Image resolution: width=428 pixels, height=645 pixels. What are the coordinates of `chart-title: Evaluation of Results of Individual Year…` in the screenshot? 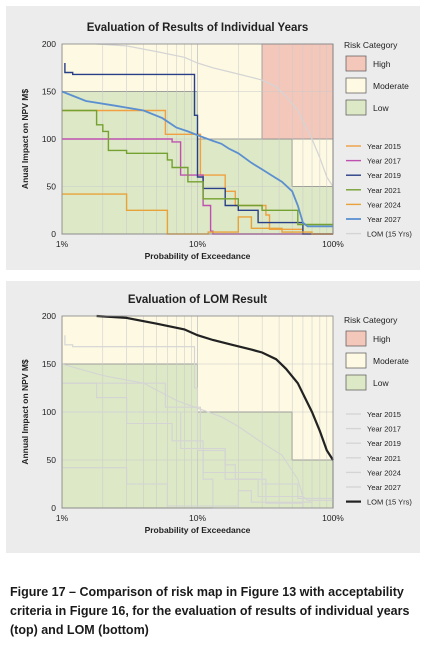 It's located at (198, 28).